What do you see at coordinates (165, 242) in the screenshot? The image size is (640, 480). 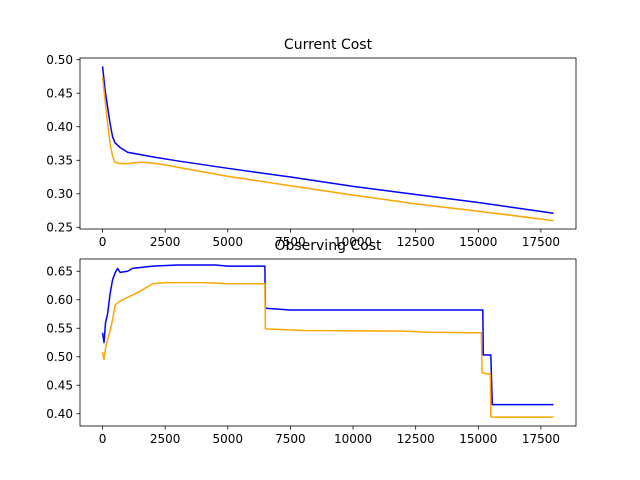 I see `current-cost-x-tick-label: 2500` at bounding box center [165, 242].